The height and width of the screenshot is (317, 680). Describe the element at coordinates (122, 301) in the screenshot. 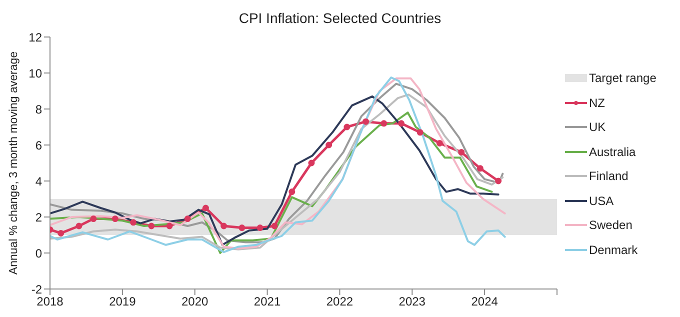

I see `x-tick-label: 2019` at that location.